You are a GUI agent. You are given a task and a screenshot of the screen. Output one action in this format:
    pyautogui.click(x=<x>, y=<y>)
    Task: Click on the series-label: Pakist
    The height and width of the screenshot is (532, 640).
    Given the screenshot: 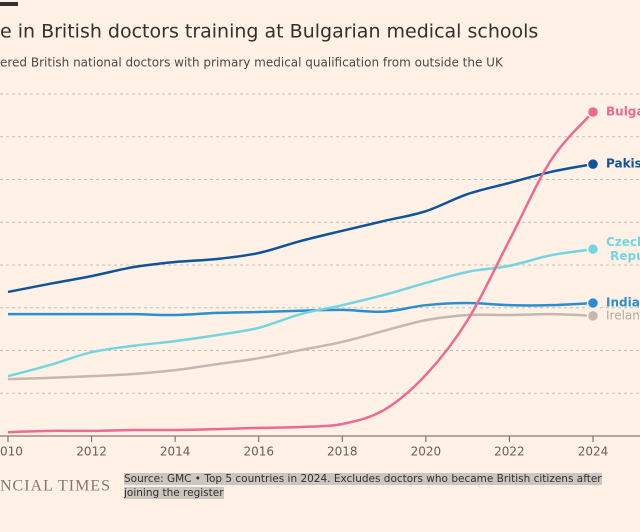 What is the action you would take?
    pyautogui.click(x=623, y=164)
    